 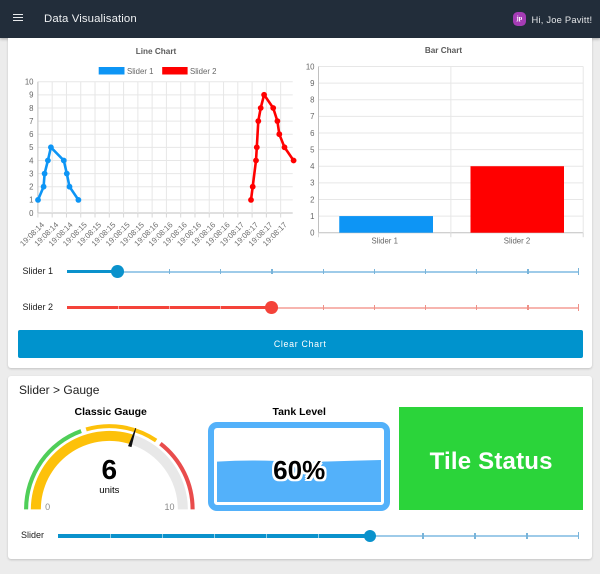 I want to click on svg-text: Bar Chart, so click(x=443, y=50).